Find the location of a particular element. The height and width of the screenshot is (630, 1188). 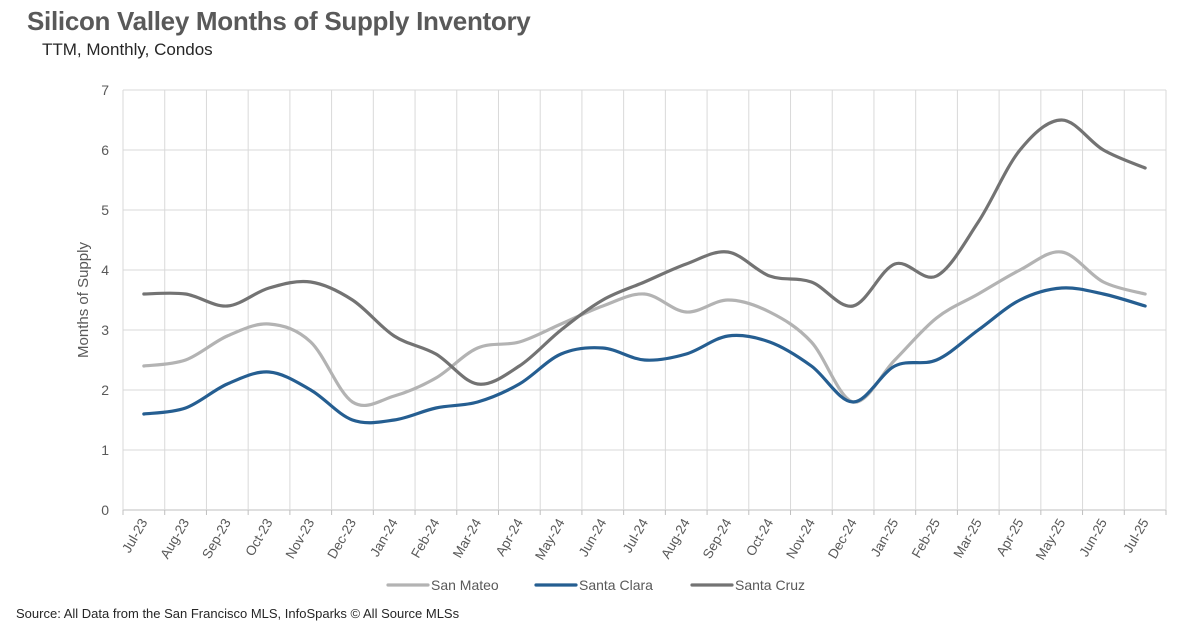

x-tick-label: Sep-24 is located at coordinates (717, 539).